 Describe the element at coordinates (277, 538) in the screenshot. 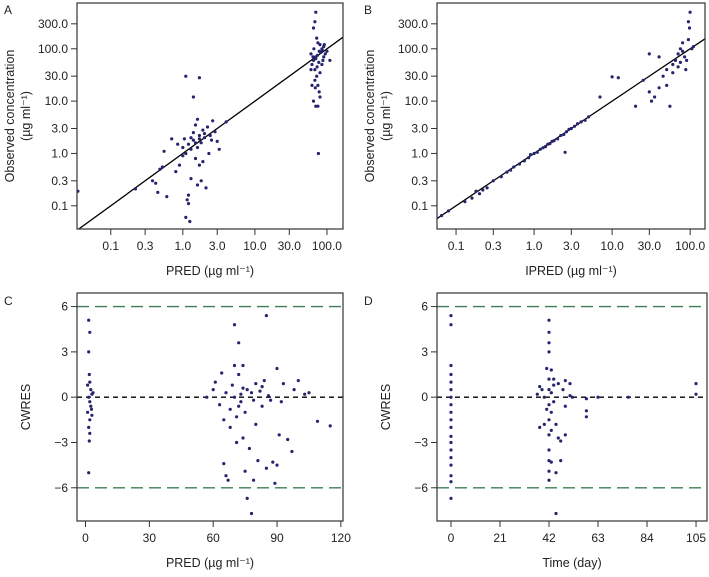

I see `x-tick-label: 90` at that location.